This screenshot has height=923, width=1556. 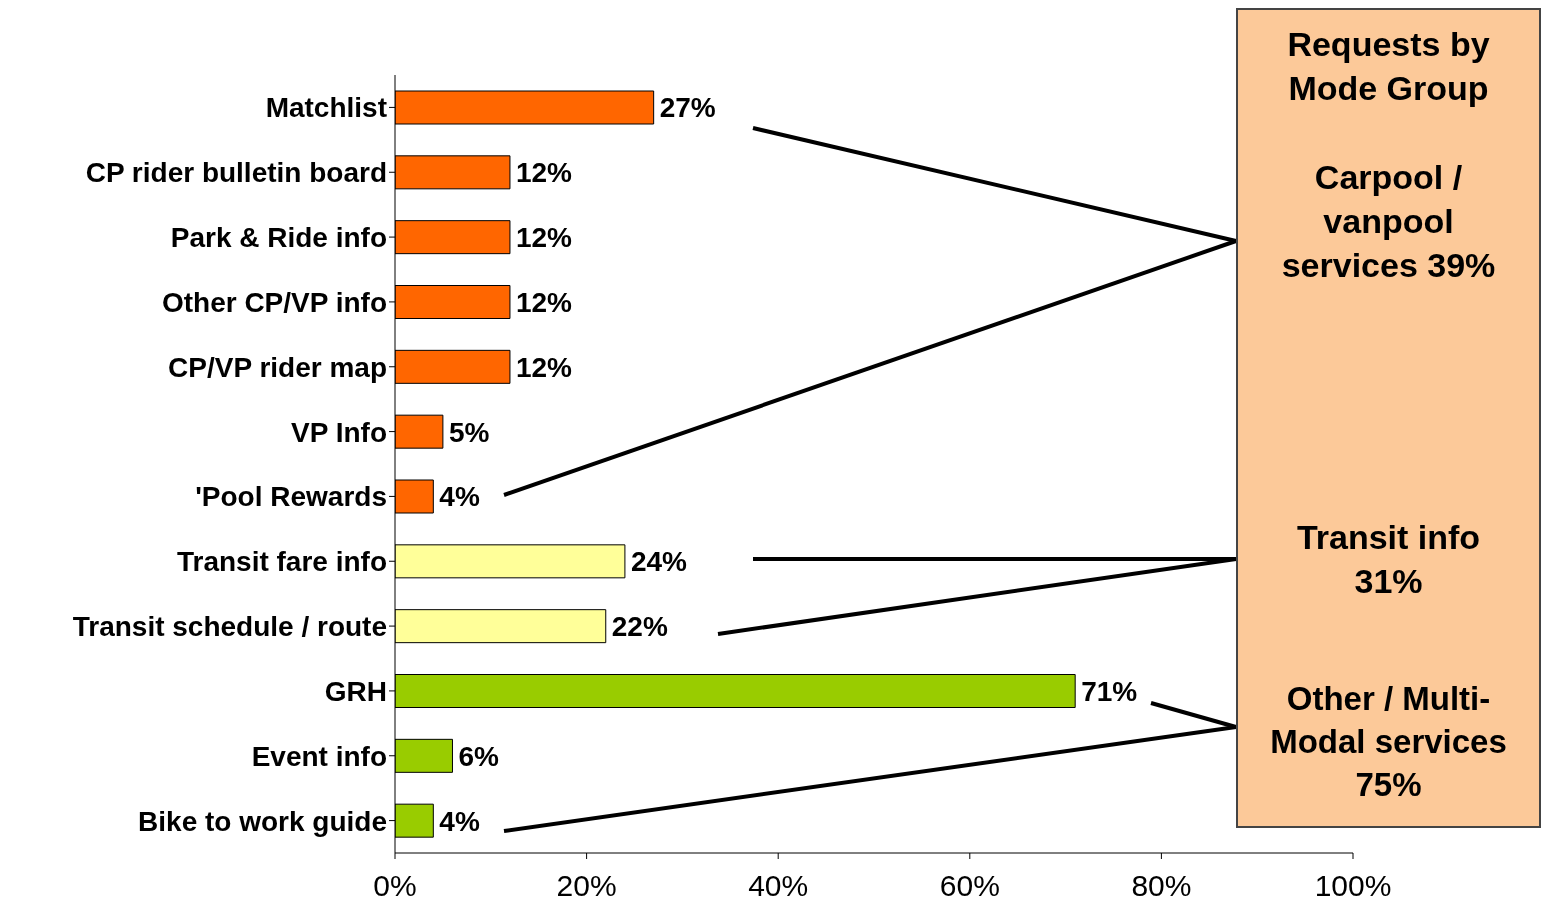 What do you see at coordinates (687, 108) in the screenshot?
I see `data-label: 27%` at bounding box center [687, 108].